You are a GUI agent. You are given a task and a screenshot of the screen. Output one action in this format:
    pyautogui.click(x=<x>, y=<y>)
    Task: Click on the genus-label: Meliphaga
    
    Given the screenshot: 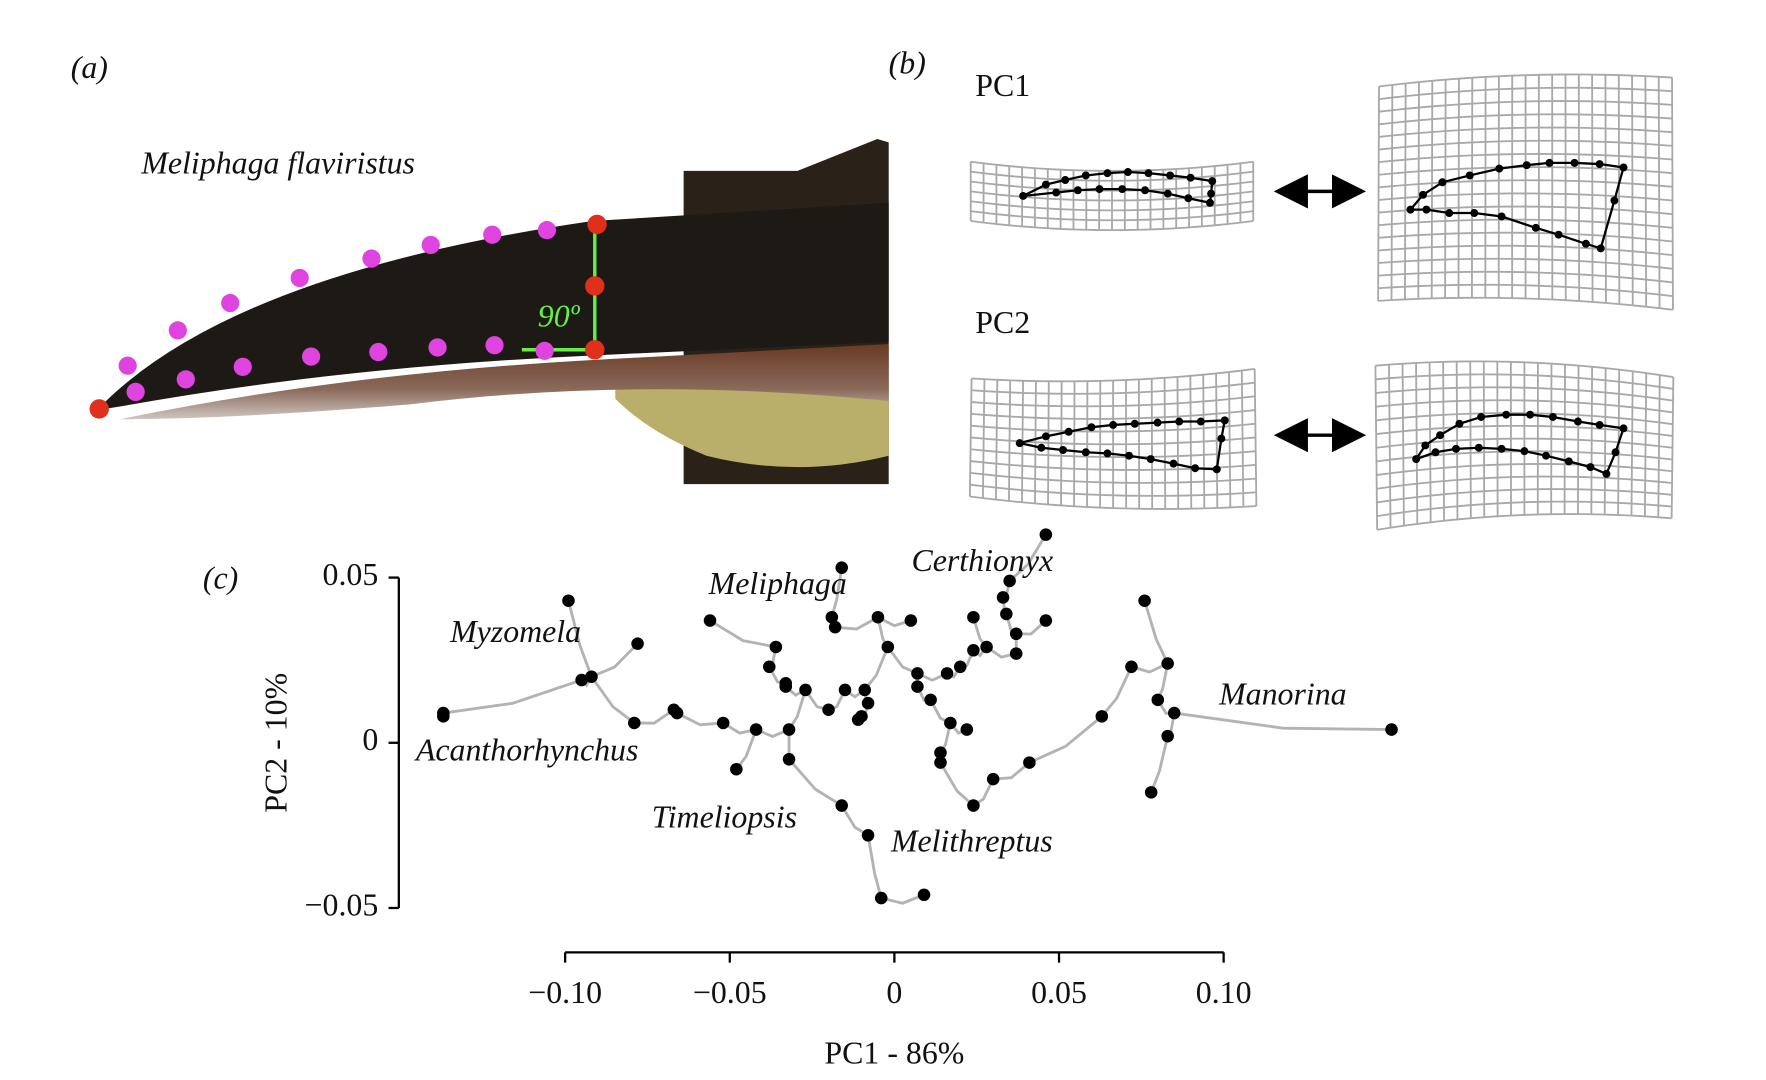 What is the action you would take?
    pyautogui.click(x=777, y=583)
    